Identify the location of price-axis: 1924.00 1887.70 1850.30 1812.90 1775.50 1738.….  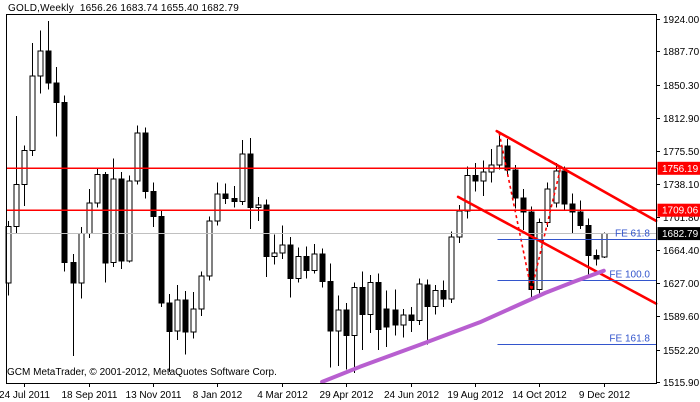
(678, 202).